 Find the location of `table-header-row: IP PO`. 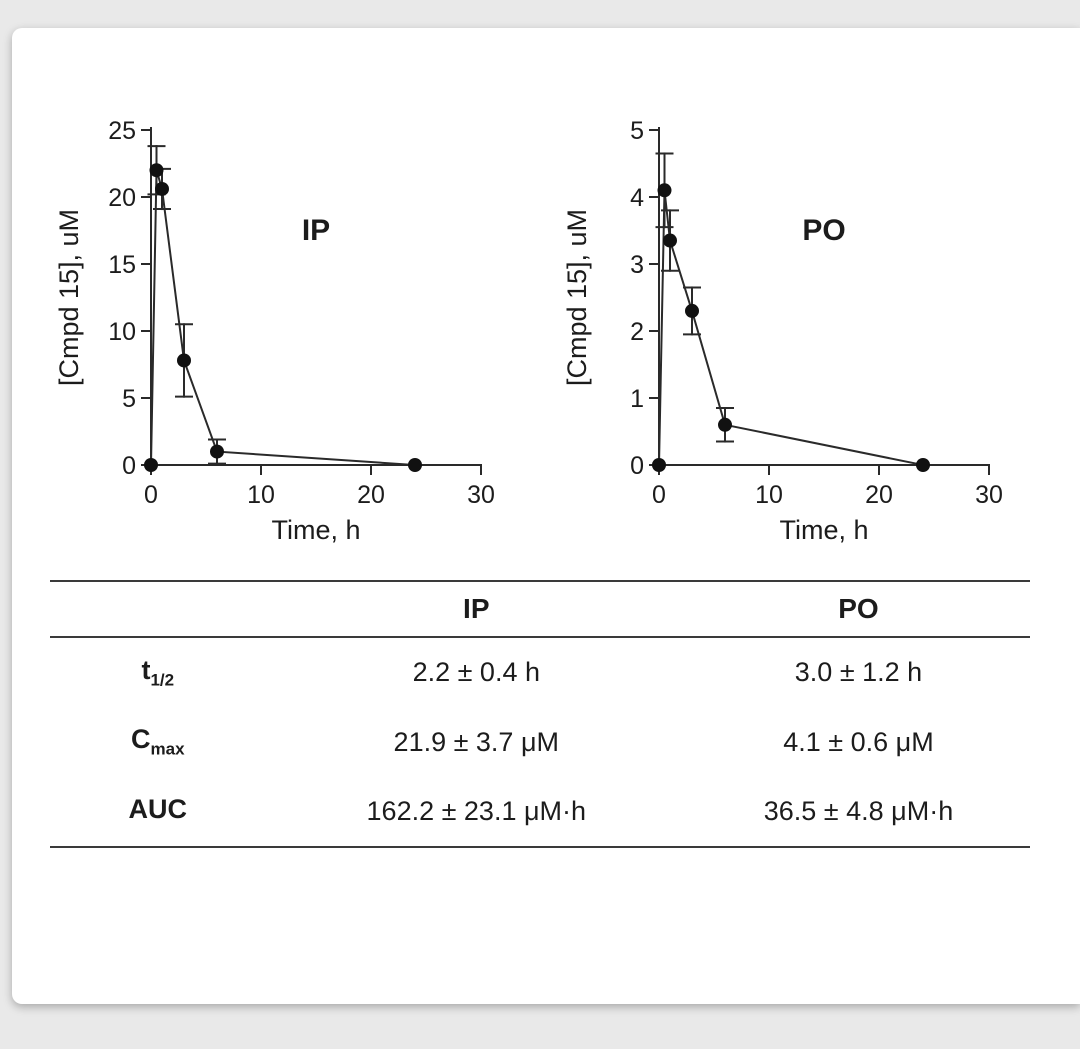

table-header-row: IP PO is located at coordinates (540, 609).